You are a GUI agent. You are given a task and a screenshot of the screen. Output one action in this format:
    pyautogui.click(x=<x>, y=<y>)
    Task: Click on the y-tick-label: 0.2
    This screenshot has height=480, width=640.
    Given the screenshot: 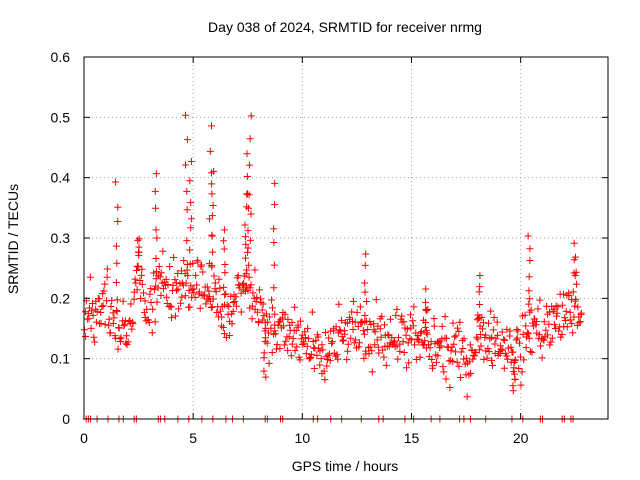 What is the action you would take?
    pyautogui.click(x=61, y=298)
    